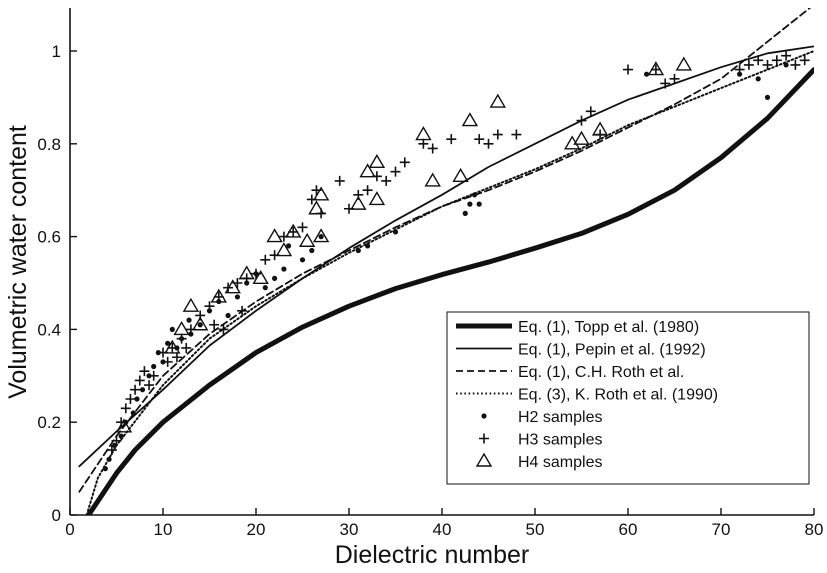 This screenshot has width=827, height=573. Describe the element at coordinates (18, 262) in the screenshot. I see `y-axis-title: Volumetric water content` at that location.